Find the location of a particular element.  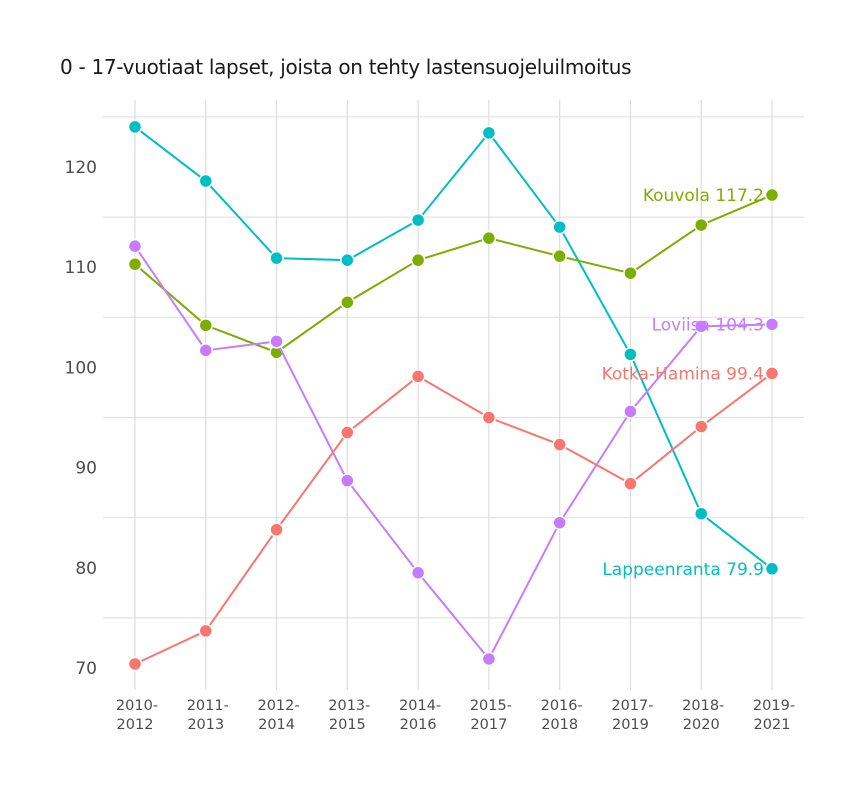

x-tick-label: 2018-2020 is located at coordinates (703, 715).